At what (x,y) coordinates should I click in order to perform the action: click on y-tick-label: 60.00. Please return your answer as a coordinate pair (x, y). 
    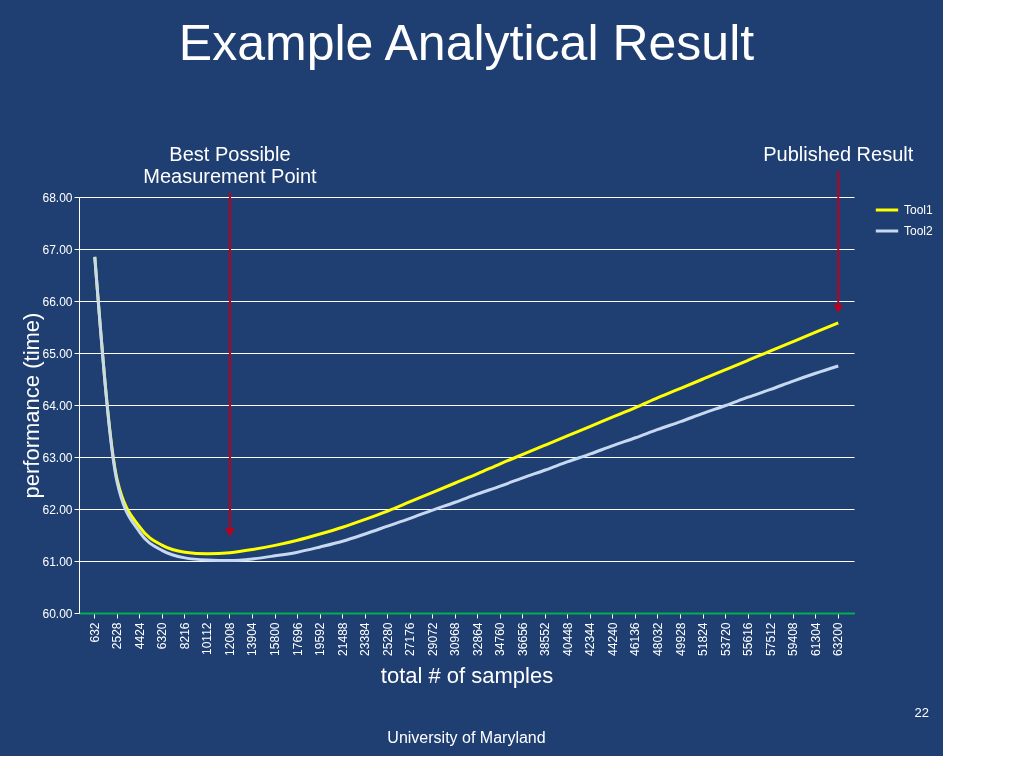
    Looking at the image, I should click on (57, 613).